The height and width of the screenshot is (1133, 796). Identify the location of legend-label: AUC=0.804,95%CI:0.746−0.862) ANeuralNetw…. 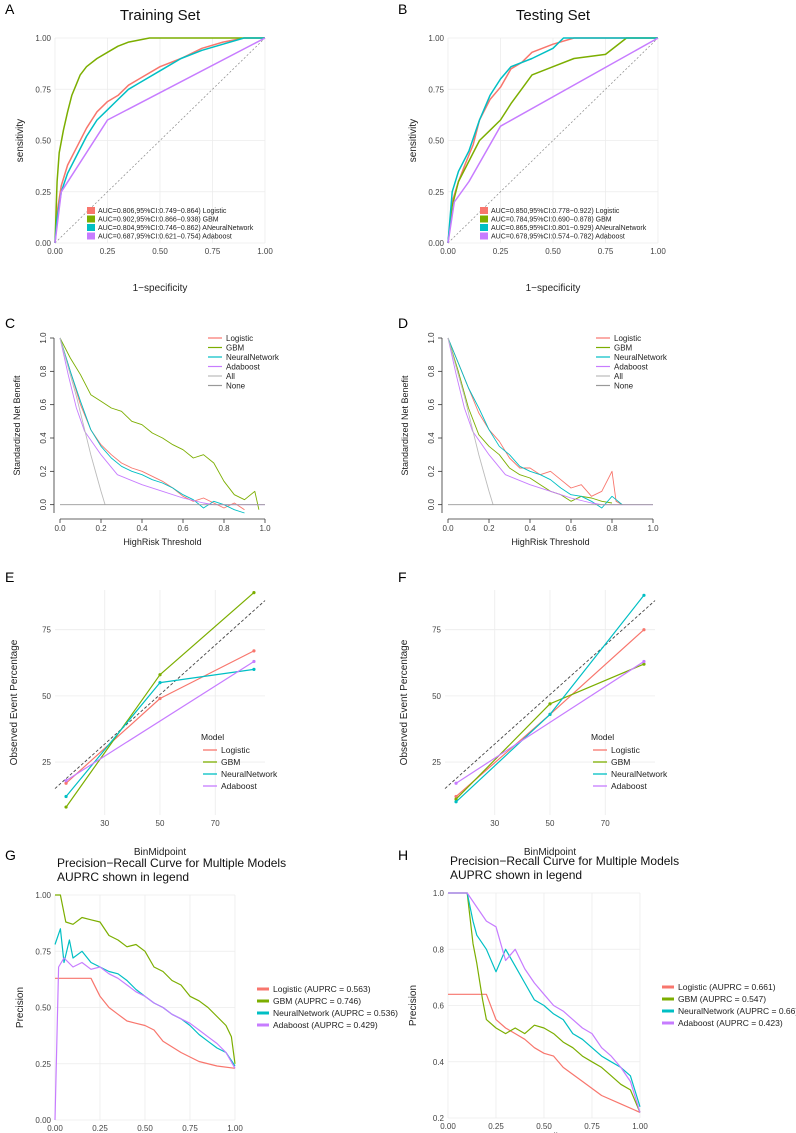
(176, 228).